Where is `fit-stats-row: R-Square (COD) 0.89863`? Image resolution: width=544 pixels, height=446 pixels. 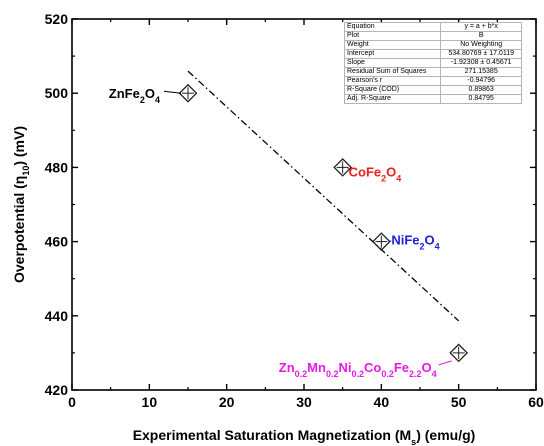 fit-stats-row: R-Square (COD) 0.89863 is located at coordinates (432, 90).